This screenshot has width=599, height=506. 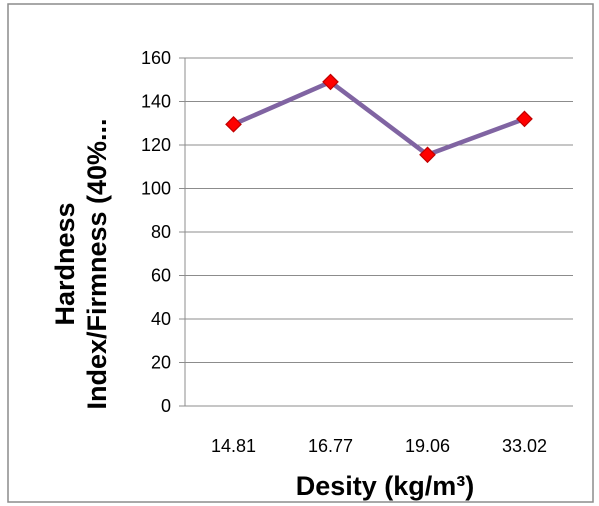 What do you see at coordinates (156, 189) in the screenshot?
I see `y-tick-label: 100` at bounding box center [156, 189].